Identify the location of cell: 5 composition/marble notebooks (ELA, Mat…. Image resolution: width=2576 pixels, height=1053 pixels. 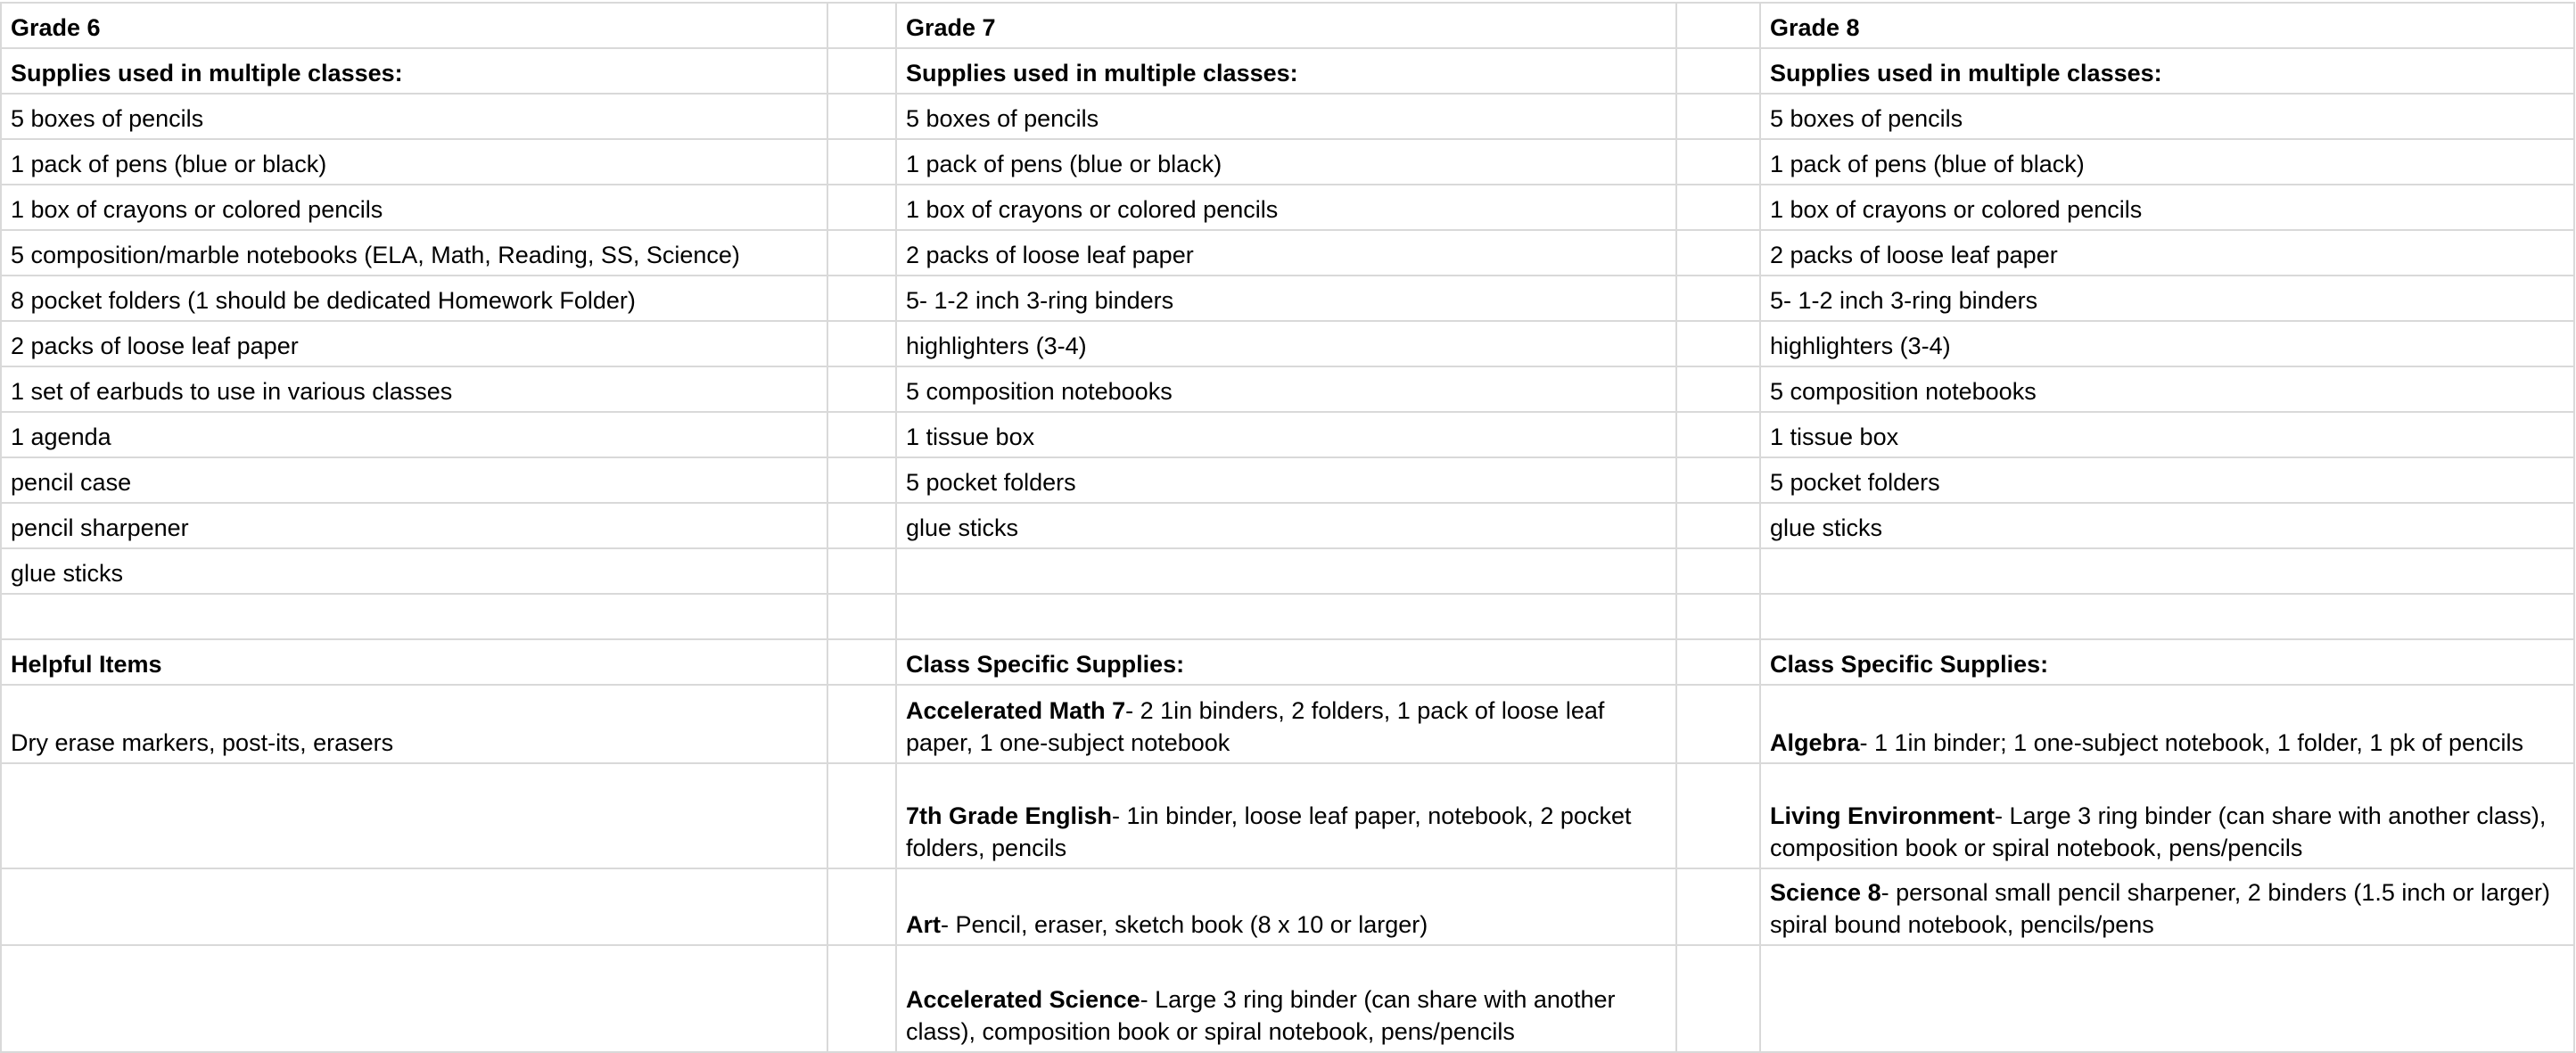
(414, 252).